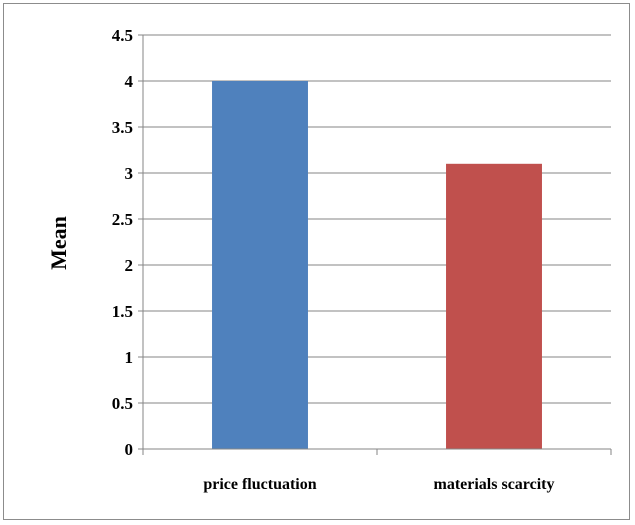  I want to click on x-category-label: price fluctuation, so click(259, 484).